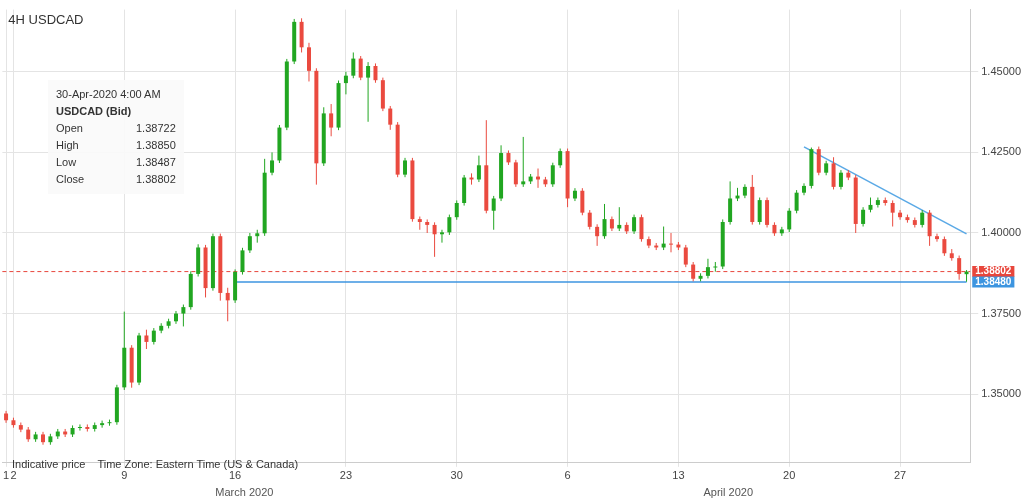 The image size is (1024, 500). I want to click on x-tick-label: 9, so click(124, 475).